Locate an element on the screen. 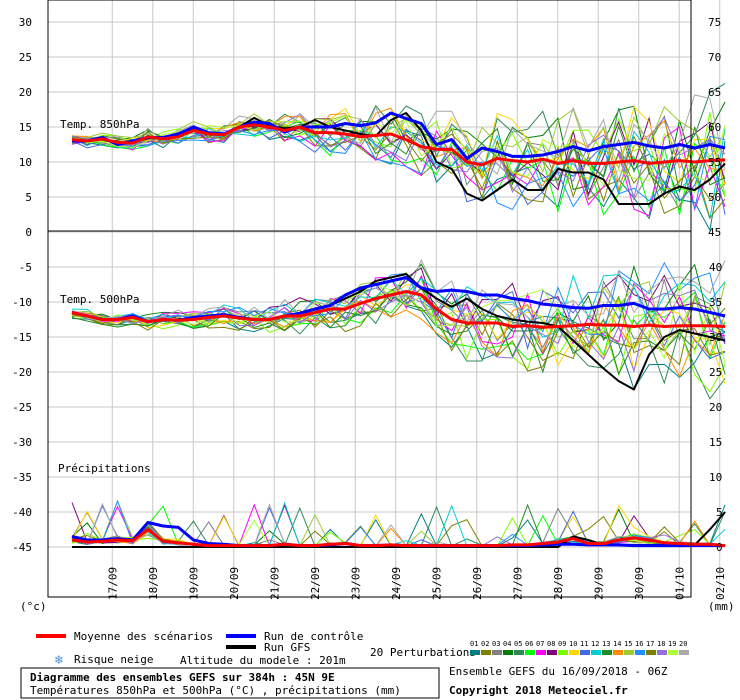 The image size is (740, 700). right-tick-label: 60 is located at coordinates (714, 127).